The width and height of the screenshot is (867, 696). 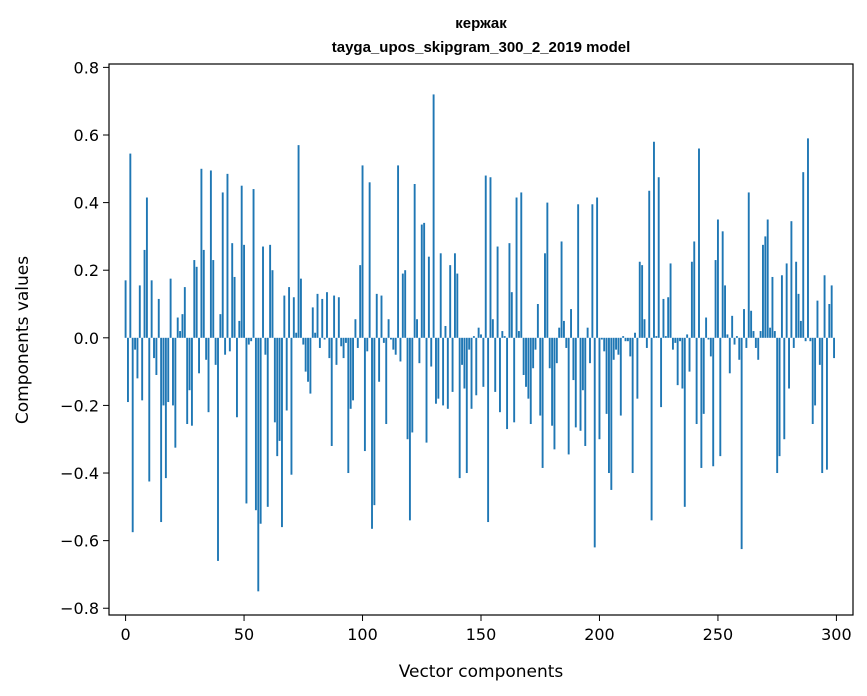 What do you see at coordinates (79, 473) in the screenshot?
I see `y-tick-label: −0.4` at bounding box center [79, 473].